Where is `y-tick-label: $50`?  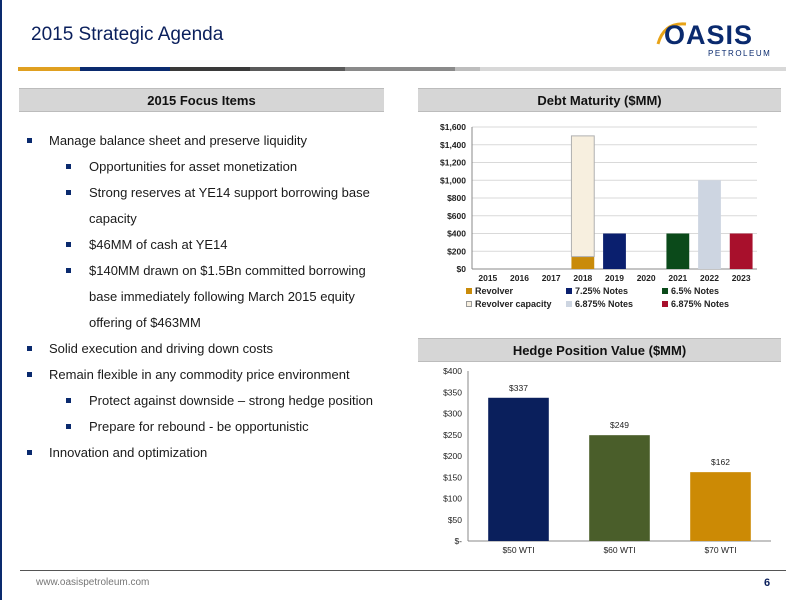
y-tick-label: $50 is located at coordinates (455, 520).